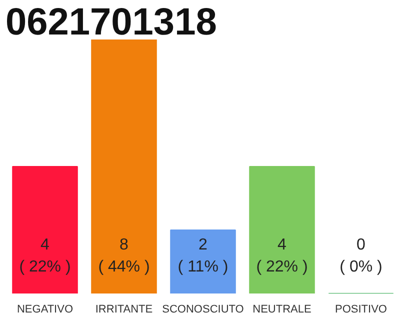 The width and height of the screenshot is (410, 320). I want to click on x-tick-label: SCONOSCIUTO, so click(203, 310).